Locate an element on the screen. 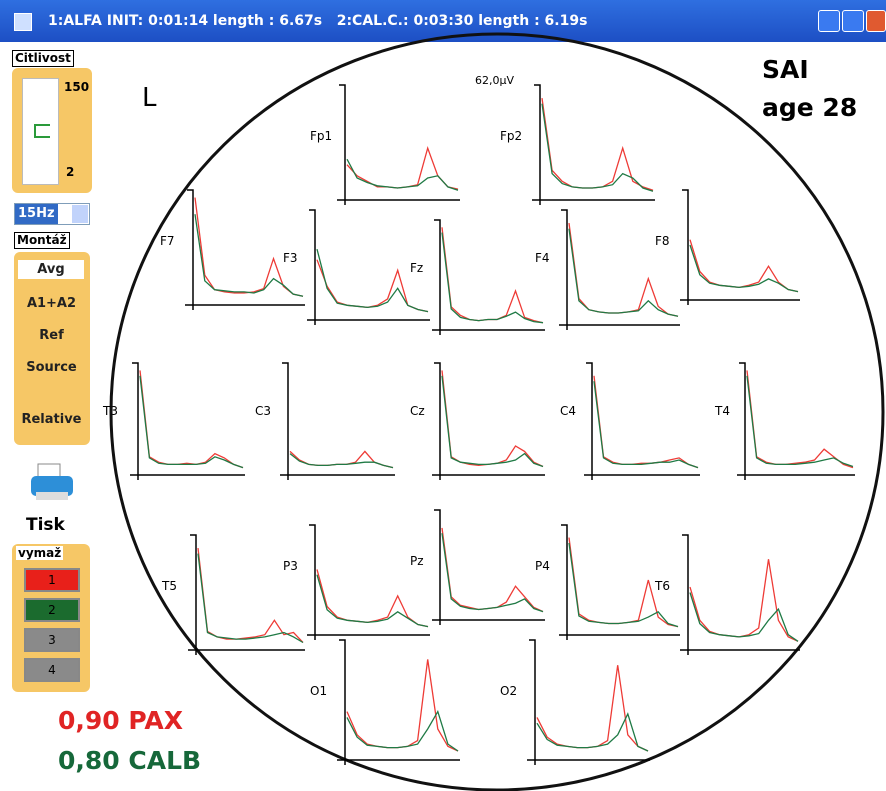 The image size is (886, 791). erase-panel: vymaž 1 2 3 4 is located at coordinates (51, 618).